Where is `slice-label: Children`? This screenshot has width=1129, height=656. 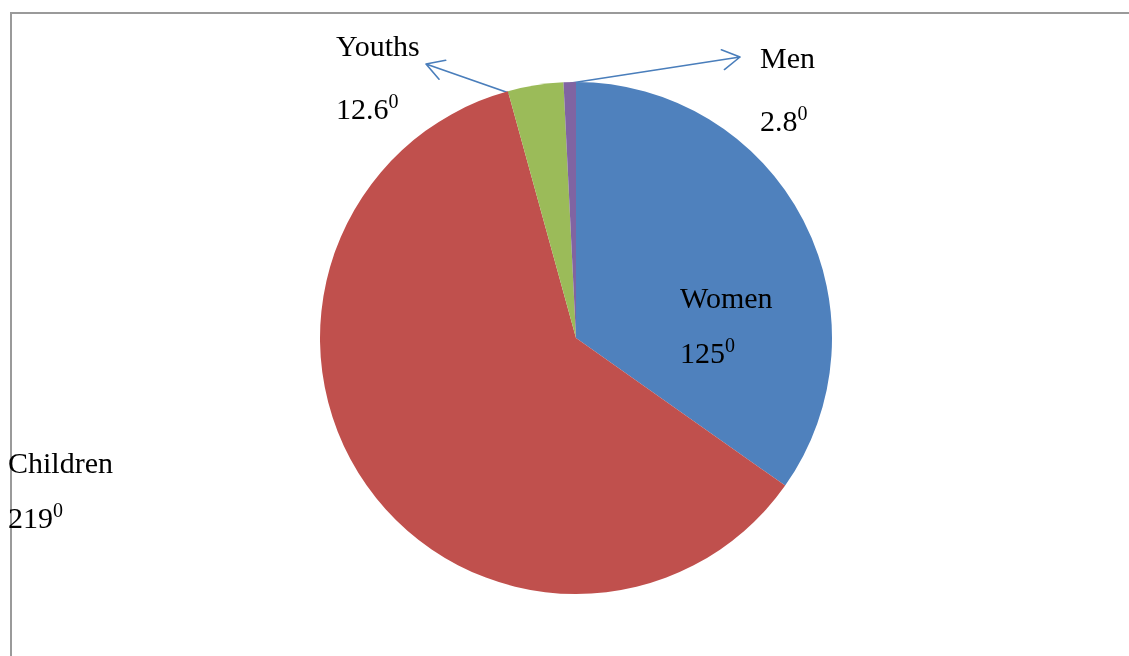 slice-label: Children is located at coordinates (60, 462).